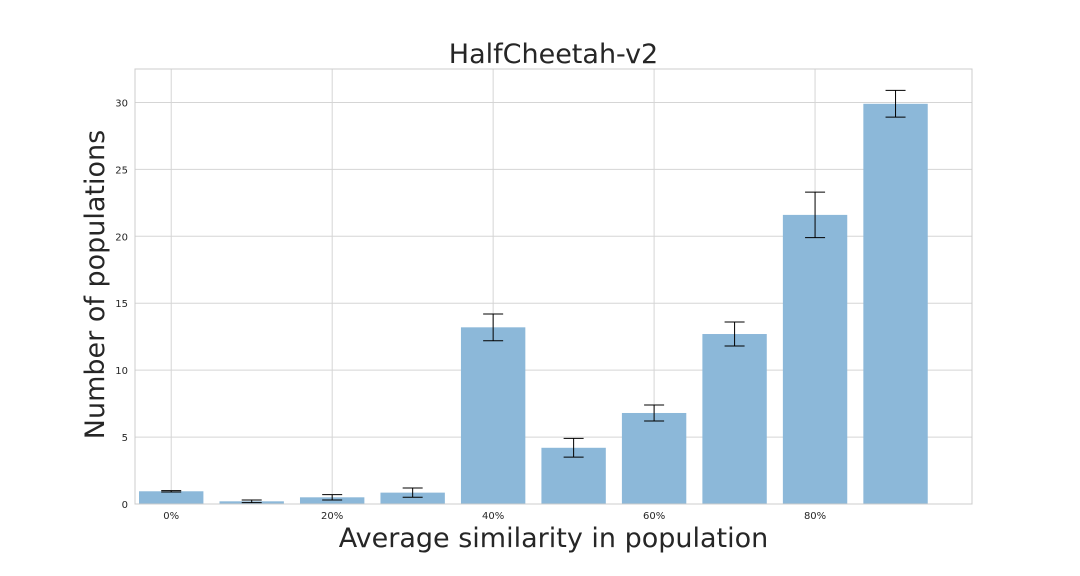  What do you see at coordinates (554, 538) in the screenshot?
I see `x-axis-label: Average similarity in population` at bounding box center [554, 538].